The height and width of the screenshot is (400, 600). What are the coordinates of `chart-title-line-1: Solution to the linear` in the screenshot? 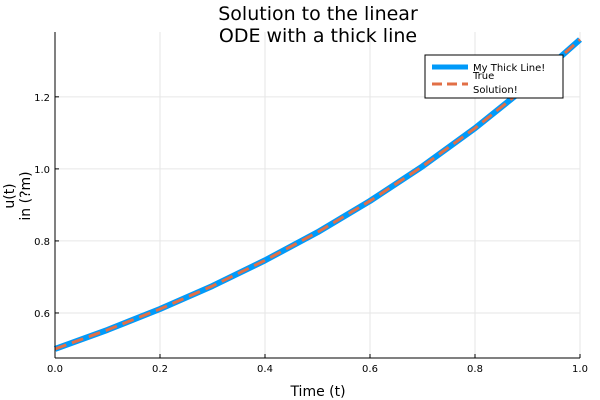 It's located at (318, 14).